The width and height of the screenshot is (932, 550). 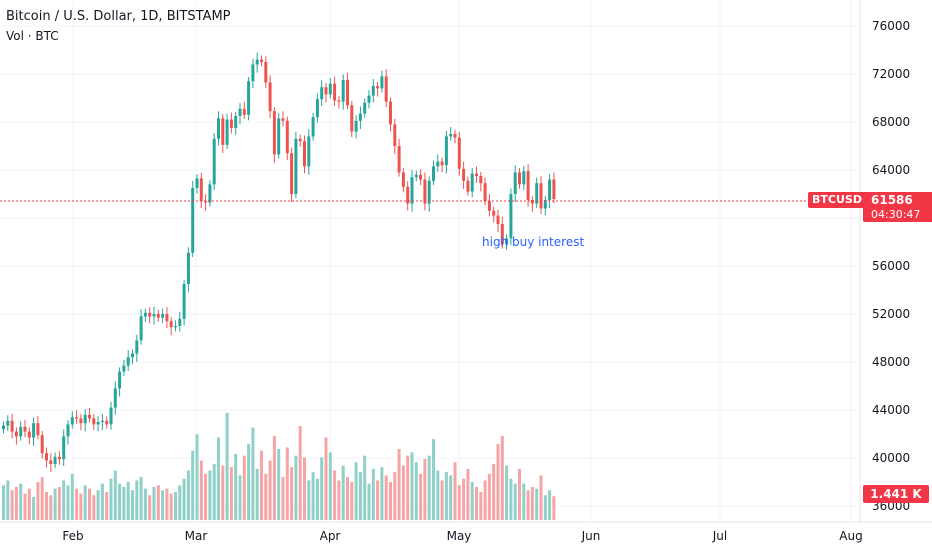 What do you see at coordinates (533, 242) in the screenshot?
I see `annotation-text: high buy interest` at bounding box center [533, 242].